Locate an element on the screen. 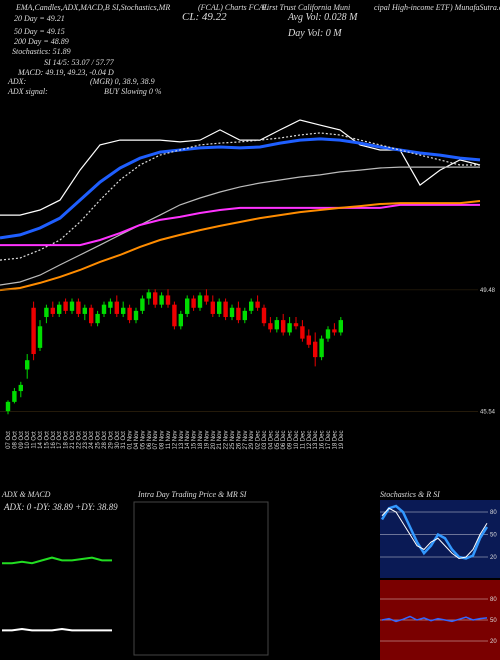  x-tick-label: 14 Oct is located at coordinates (41, 440).